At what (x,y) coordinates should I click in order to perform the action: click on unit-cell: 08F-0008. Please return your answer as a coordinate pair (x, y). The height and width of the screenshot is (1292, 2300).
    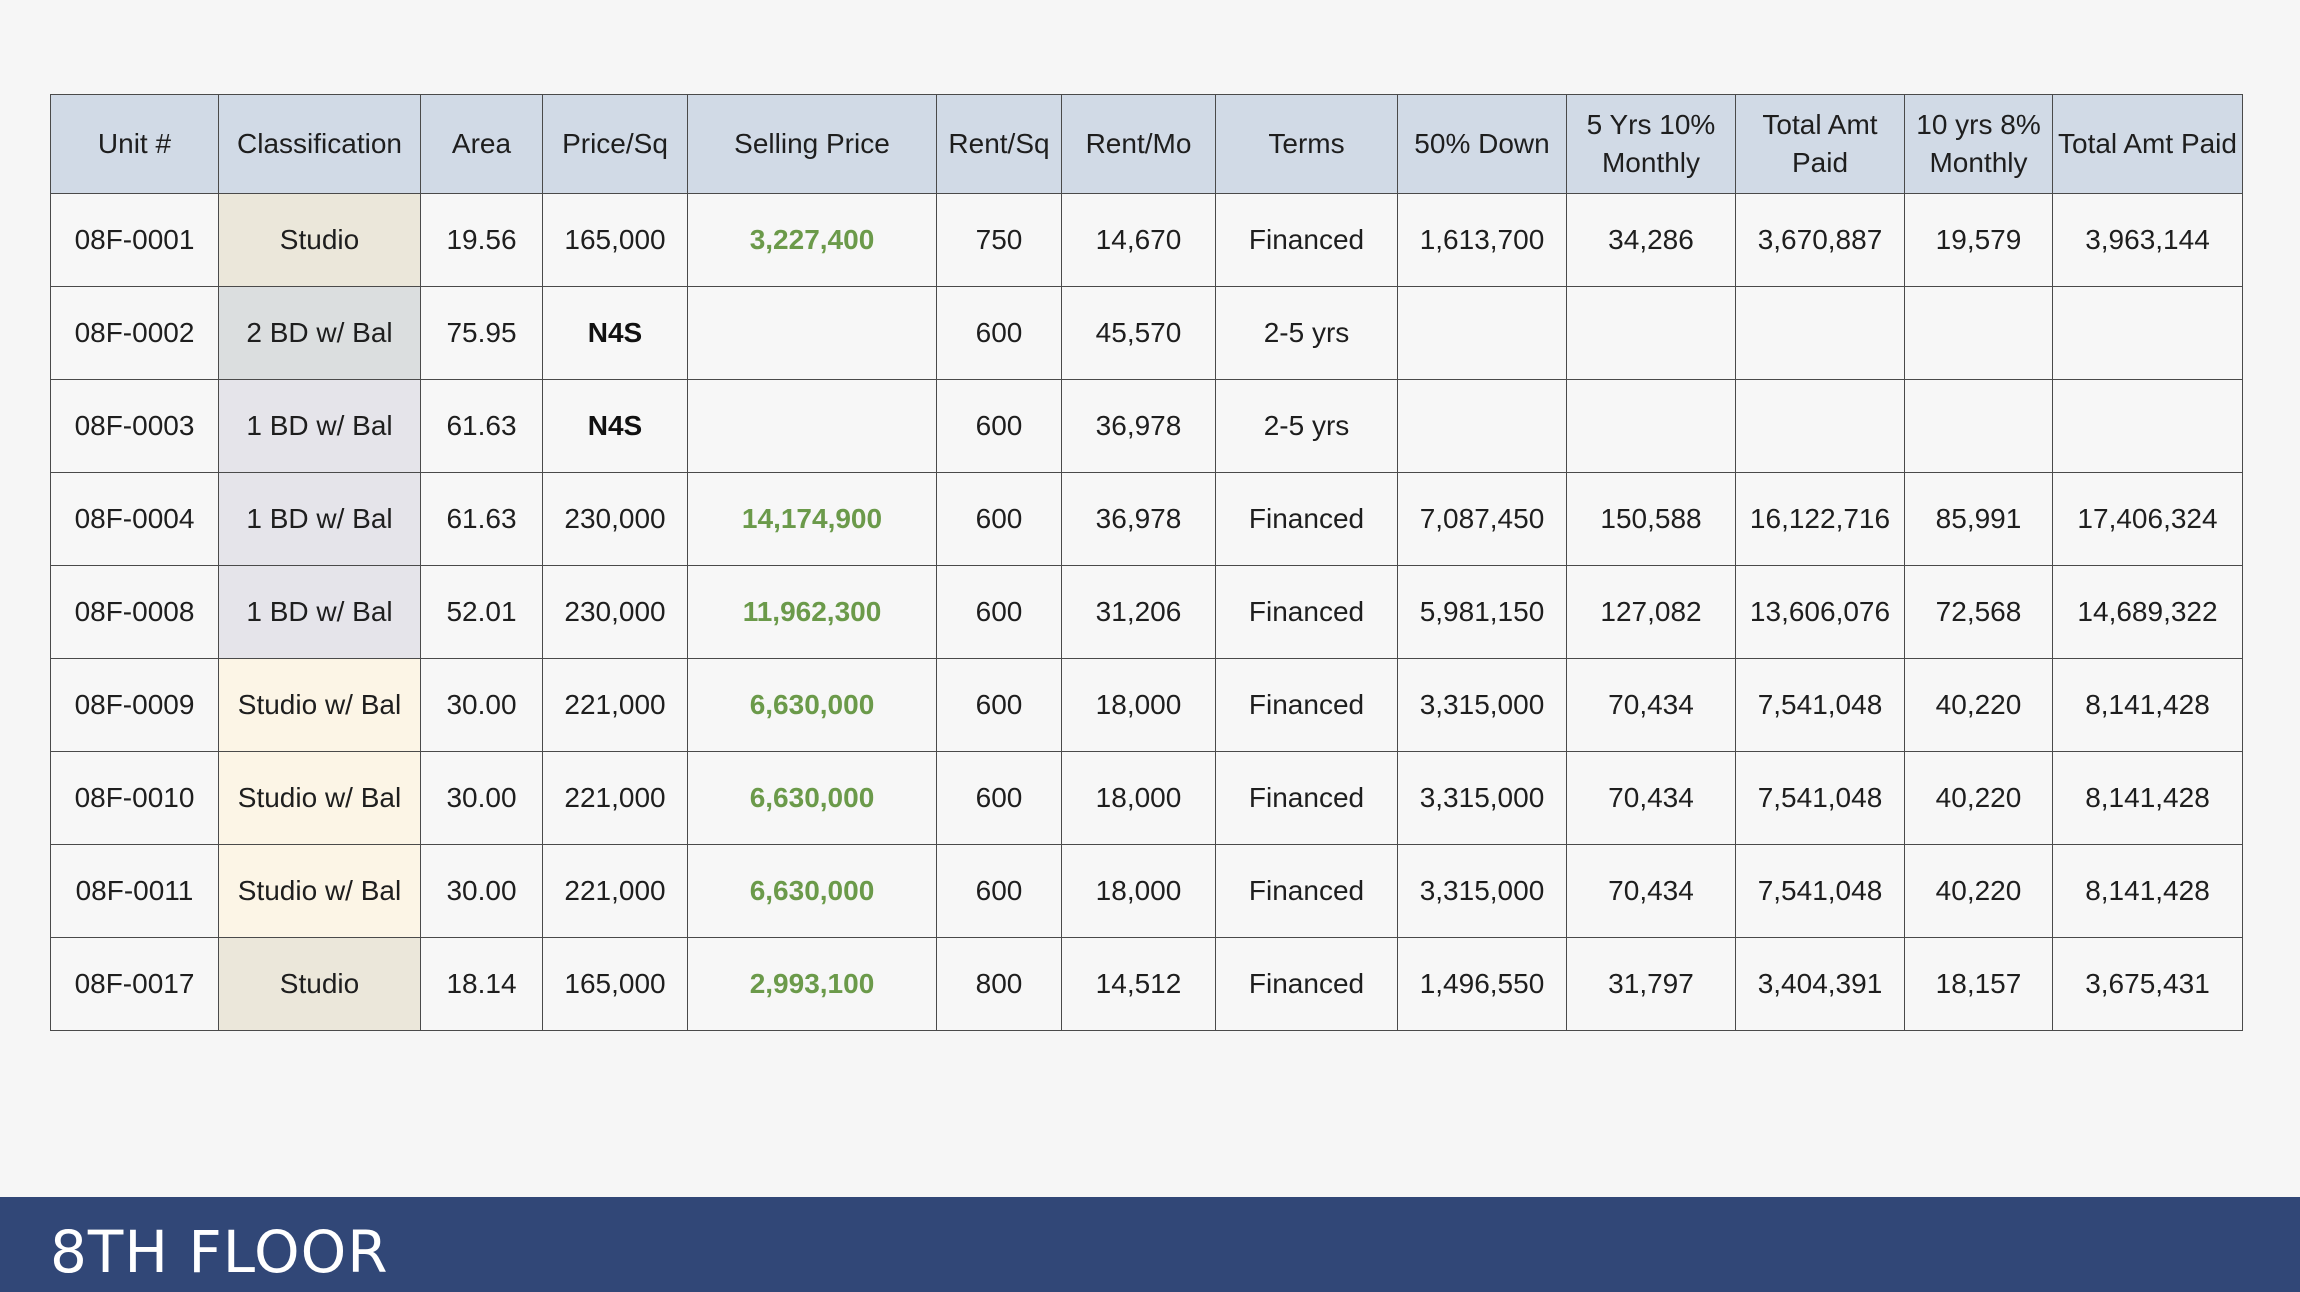
    Looking at the image, I should click on (134, 612).